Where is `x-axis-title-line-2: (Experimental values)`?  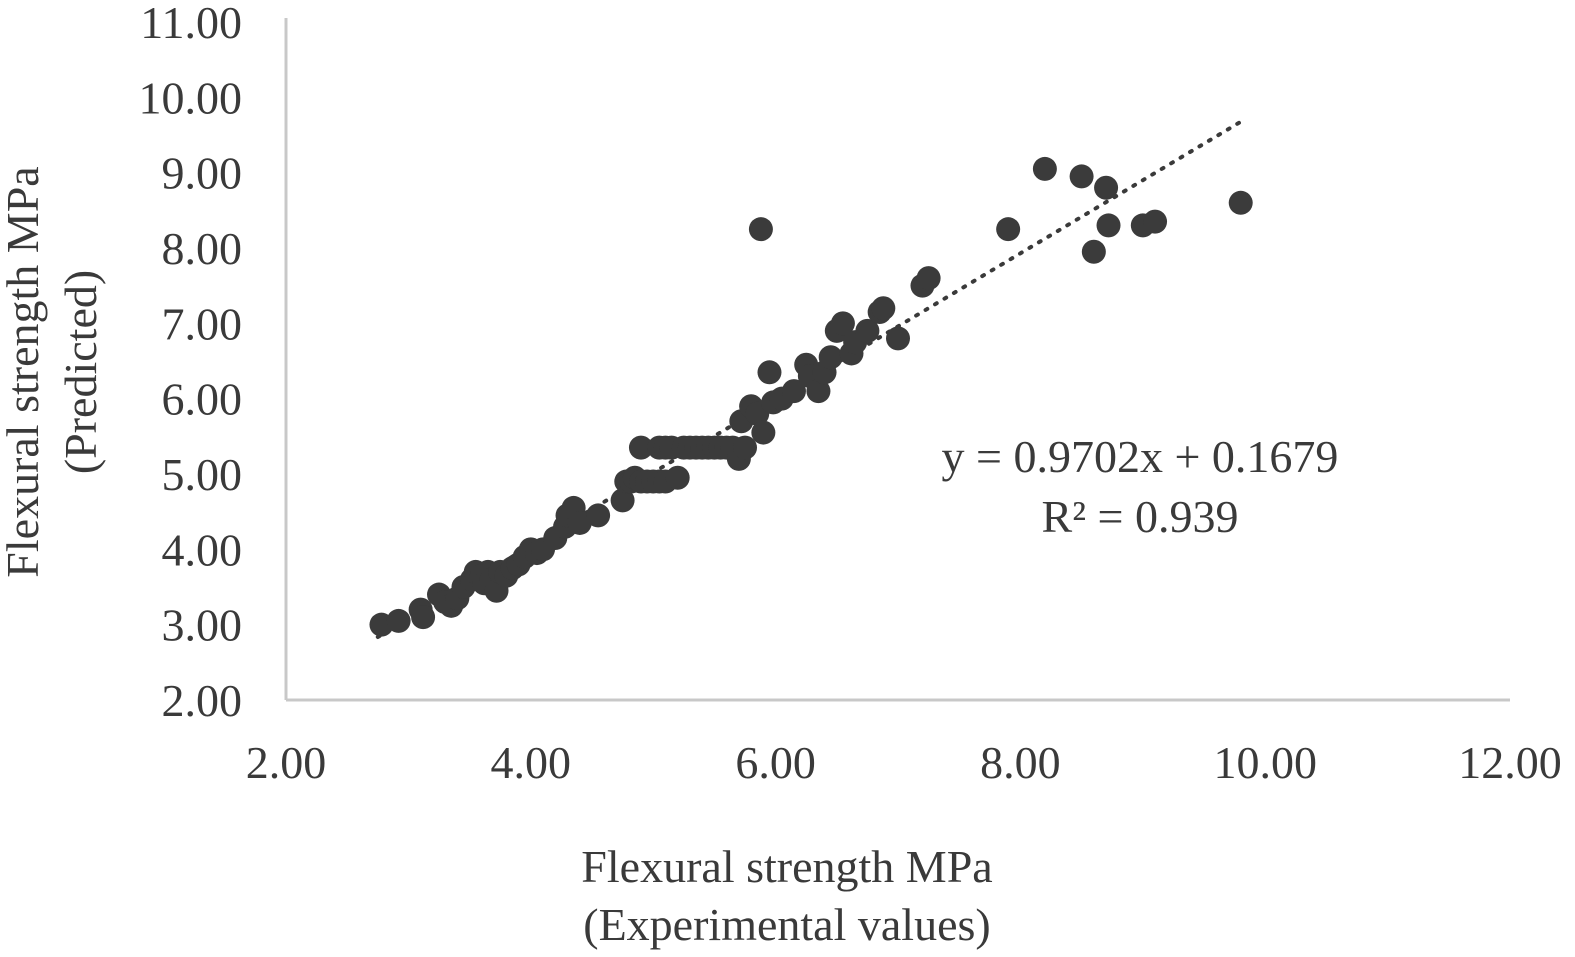 x-axis-title-line-2: (Experimental values) is located at coordinates (786, 924).